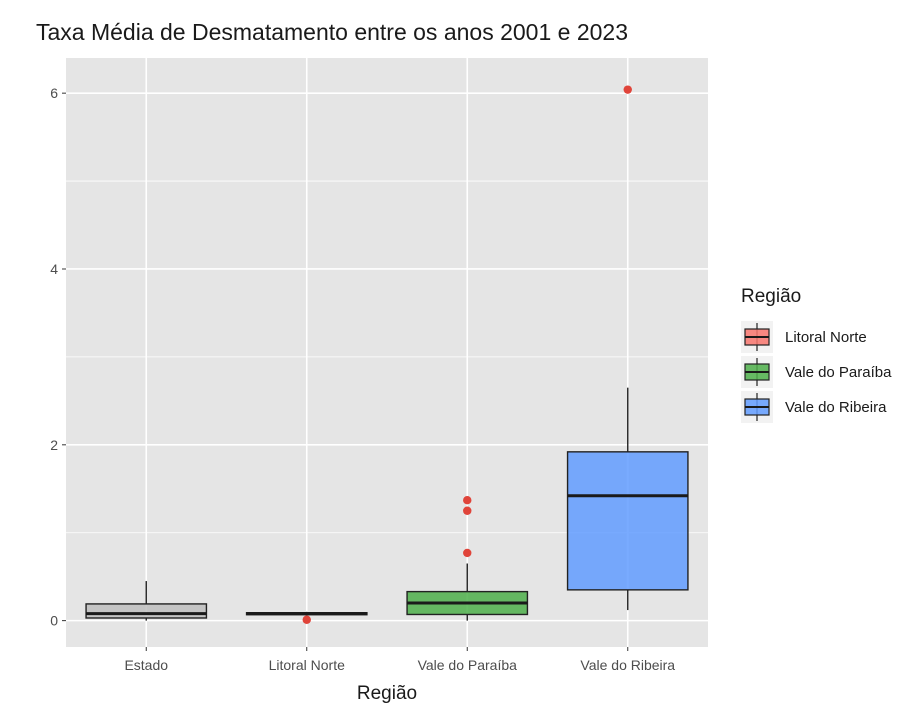 This screenshot has height=705, width=919. Describe the element at coordinates (627, 665) in the screenshot. I see `x-tick-label: Vale do Ribeira` at that location.